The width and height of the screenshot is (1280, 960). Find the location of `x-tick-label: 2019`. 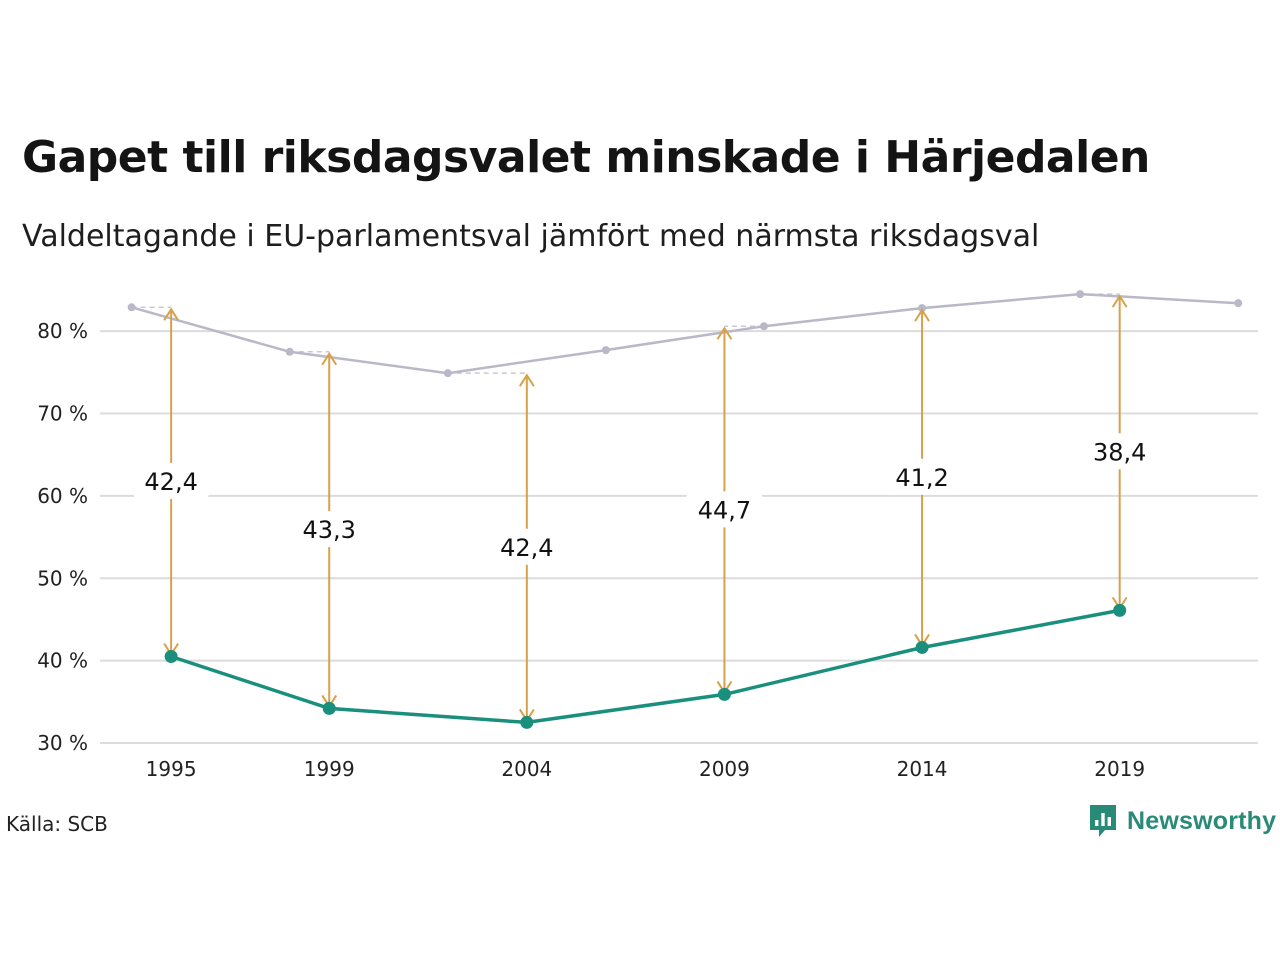

x-tick-label: 2019 is located at coordinates (1119, 769).